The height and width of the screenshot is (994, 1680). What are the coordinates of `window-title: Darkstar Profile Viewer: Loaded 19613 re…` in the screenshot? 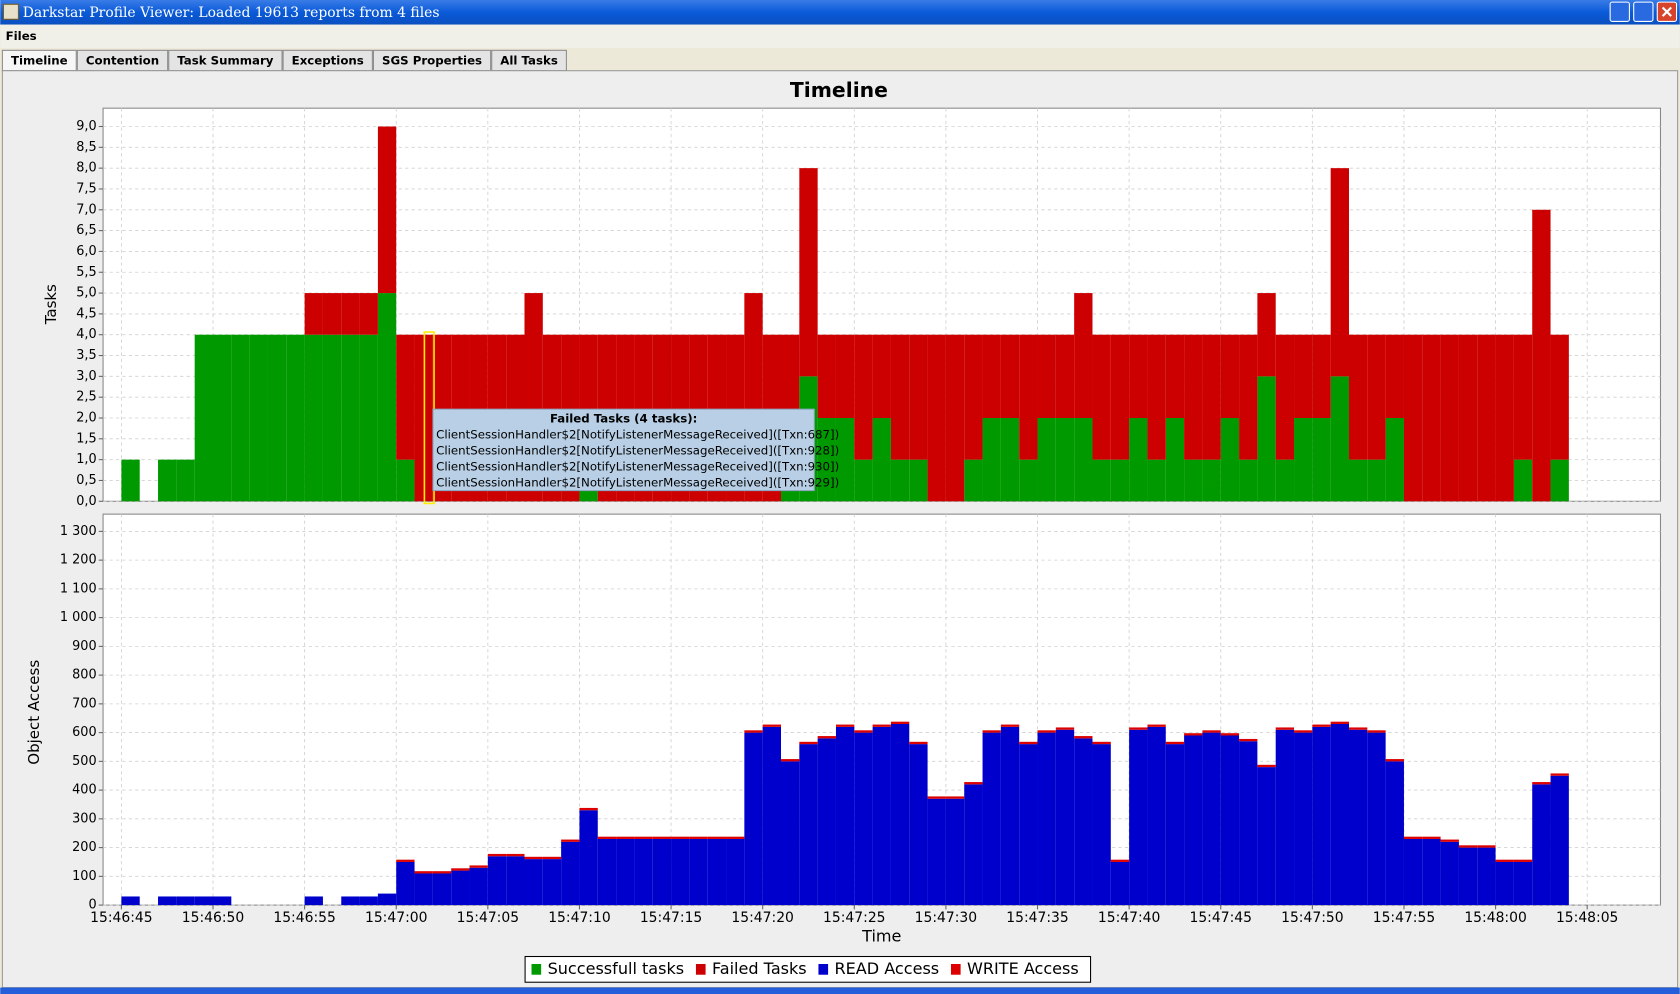 It's located at (231, 13).